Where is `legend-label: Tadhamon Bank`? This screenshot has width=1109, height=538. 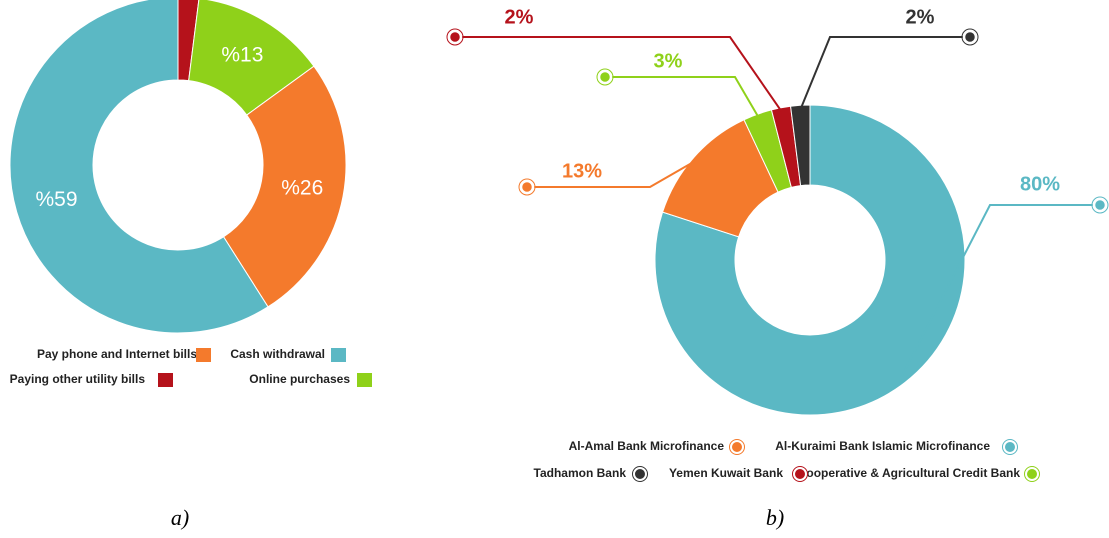 legend-label: Tadhamon Bank is located at coordinates (580, 473).